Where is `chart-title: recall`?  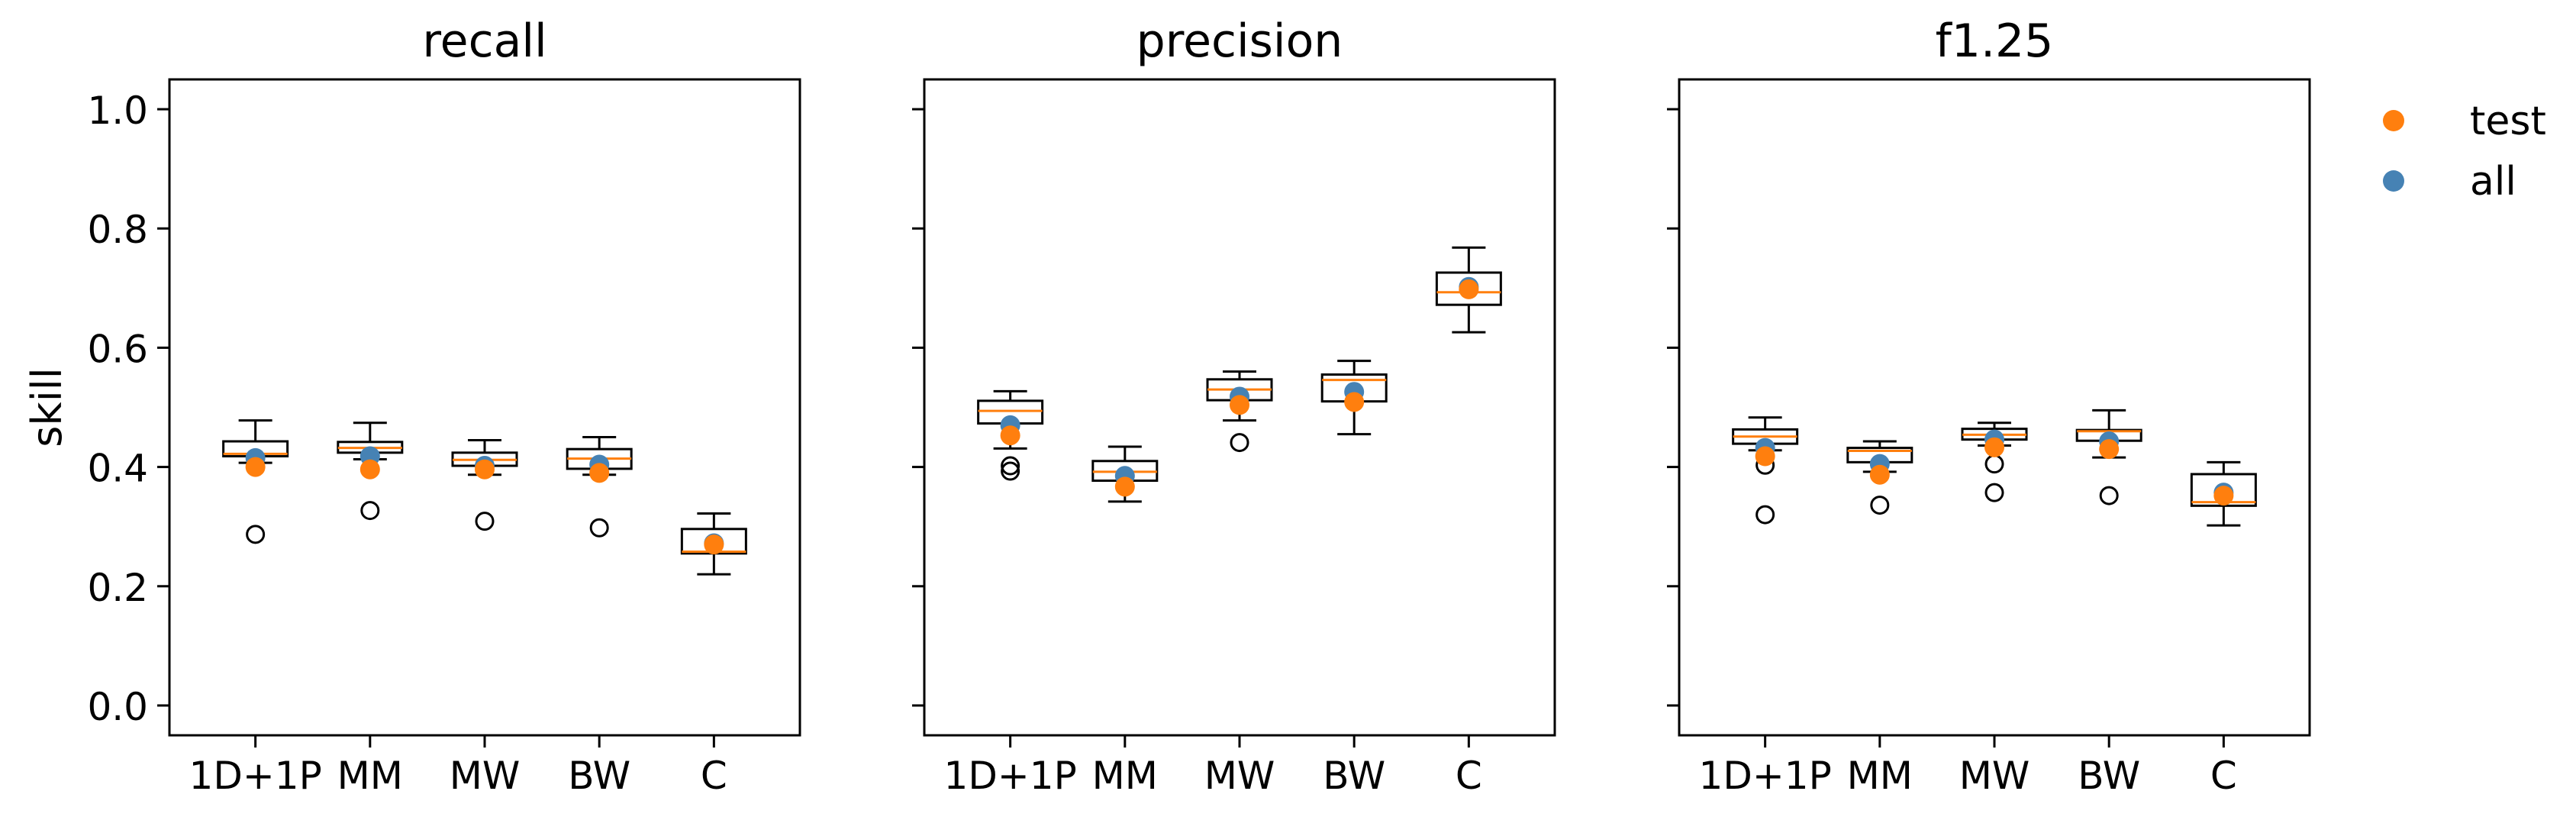 chart-title: recall is located at coordinates (484, 41).